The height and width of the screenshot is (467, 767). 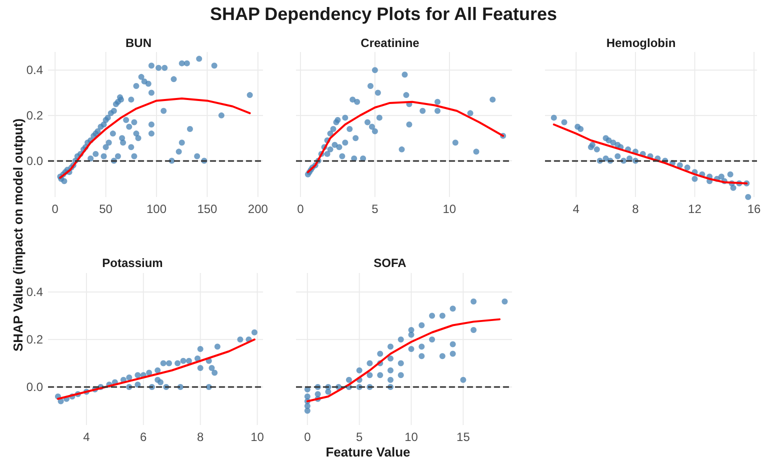 I want to click on chart-subtitle: SOFA, so click(x=390, y=263).